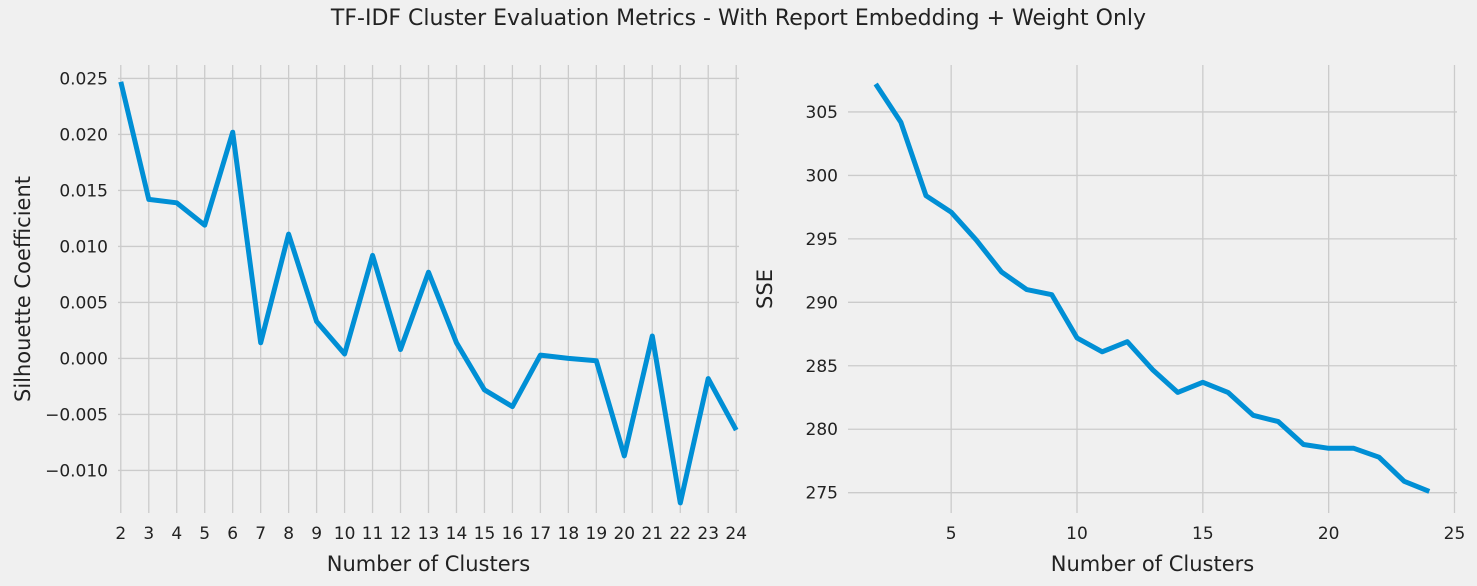  Describe the element at coordinates (822, 367) in the screenshot. I see `y-tick-label: 285` at that location.